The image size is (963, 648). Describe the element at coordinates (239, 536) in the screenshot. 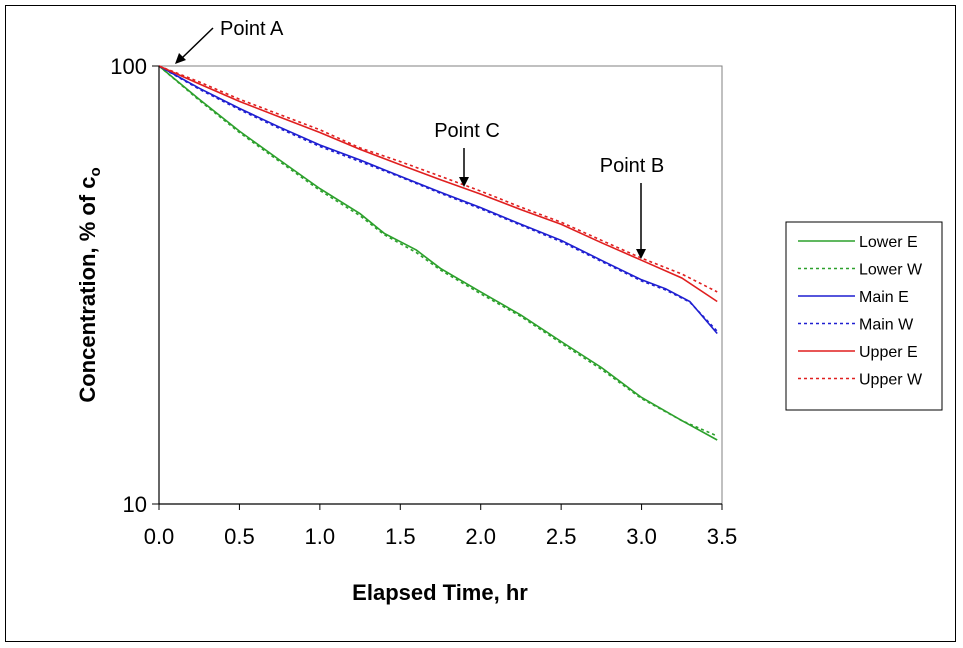

I see `x-tick-label: 0.5` at that location.